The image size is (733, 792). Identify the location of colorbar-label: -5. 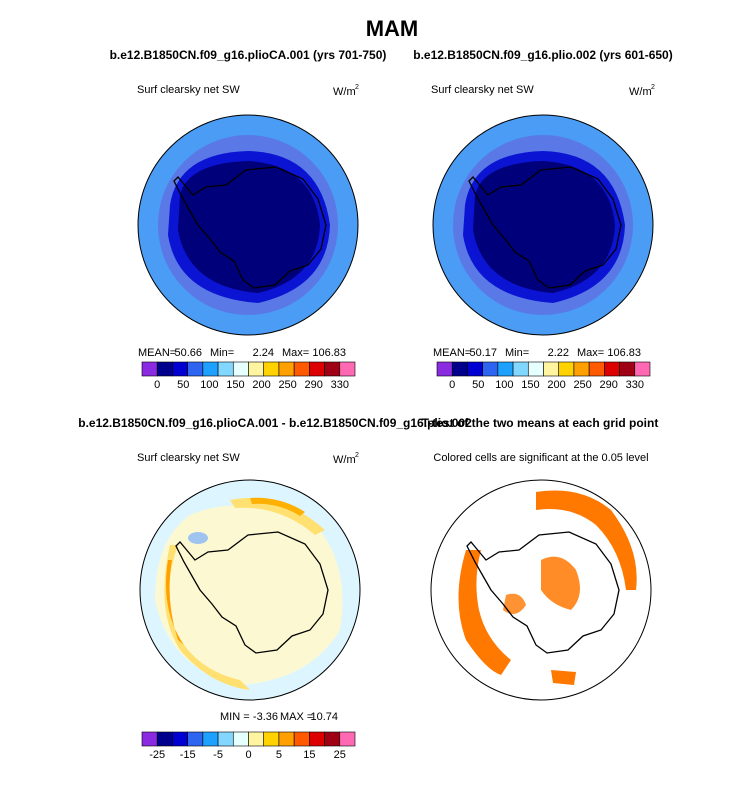
(218, 755).